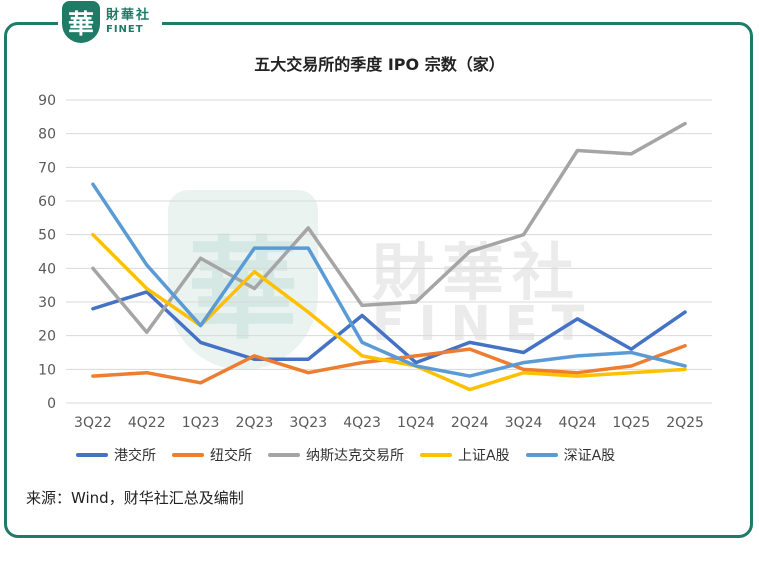  I want to click on x-tick-label: 1Q23, so click(201, 423).